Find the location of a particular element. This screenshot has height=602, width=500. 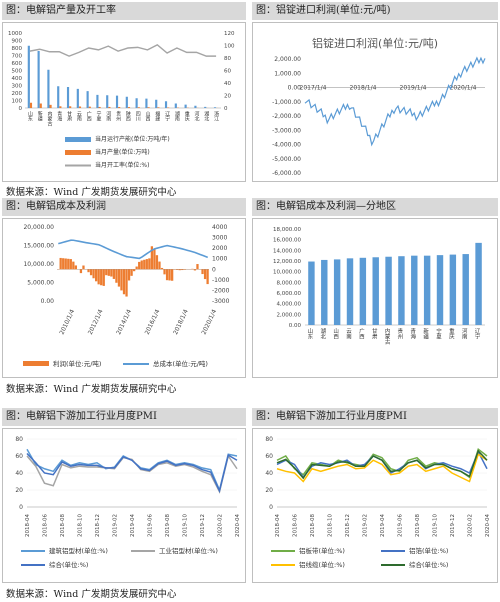

x-tick-label: 云南 is located at coordinates (348, 334).